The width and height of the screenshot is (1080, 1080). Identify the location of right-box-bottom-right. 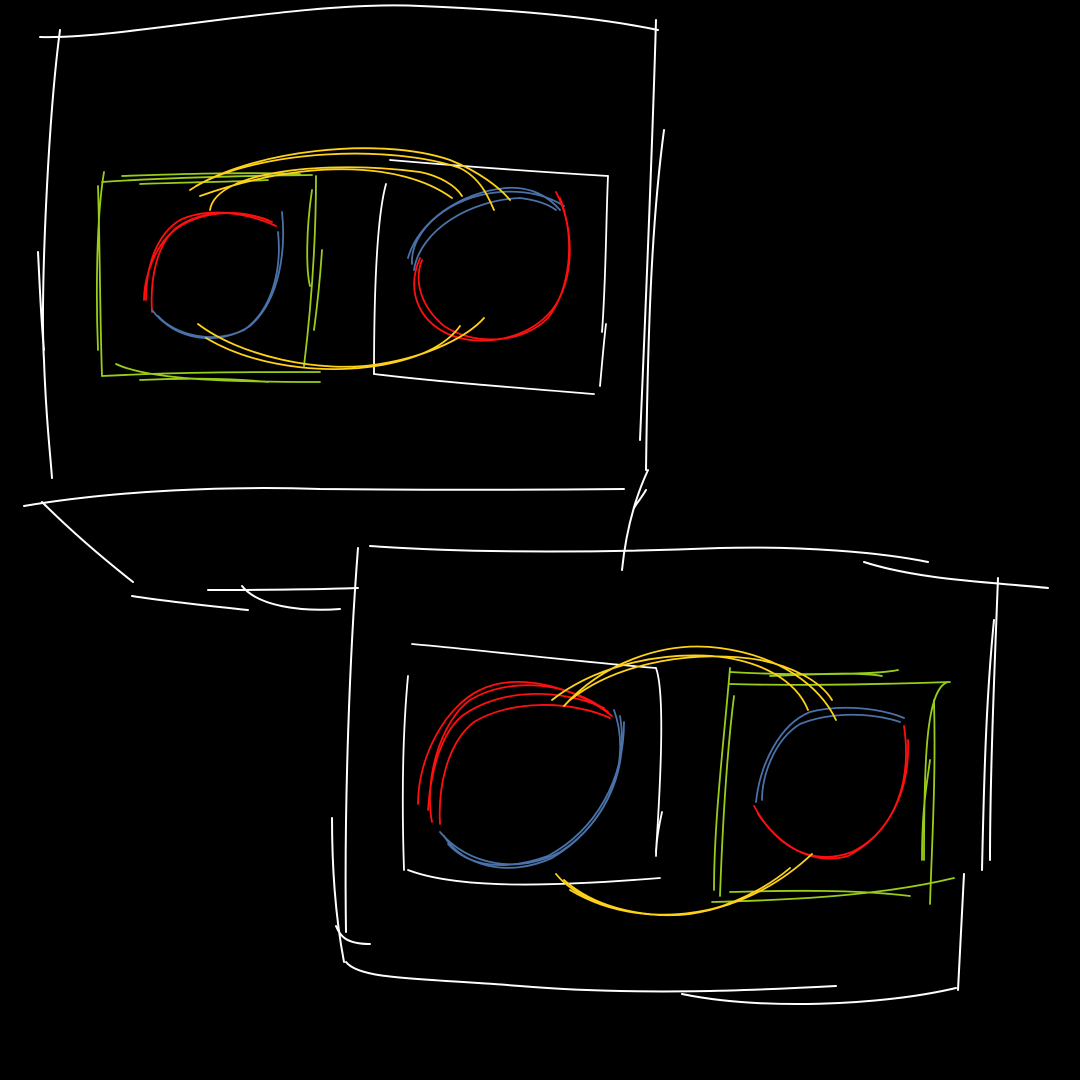
(833, 786).